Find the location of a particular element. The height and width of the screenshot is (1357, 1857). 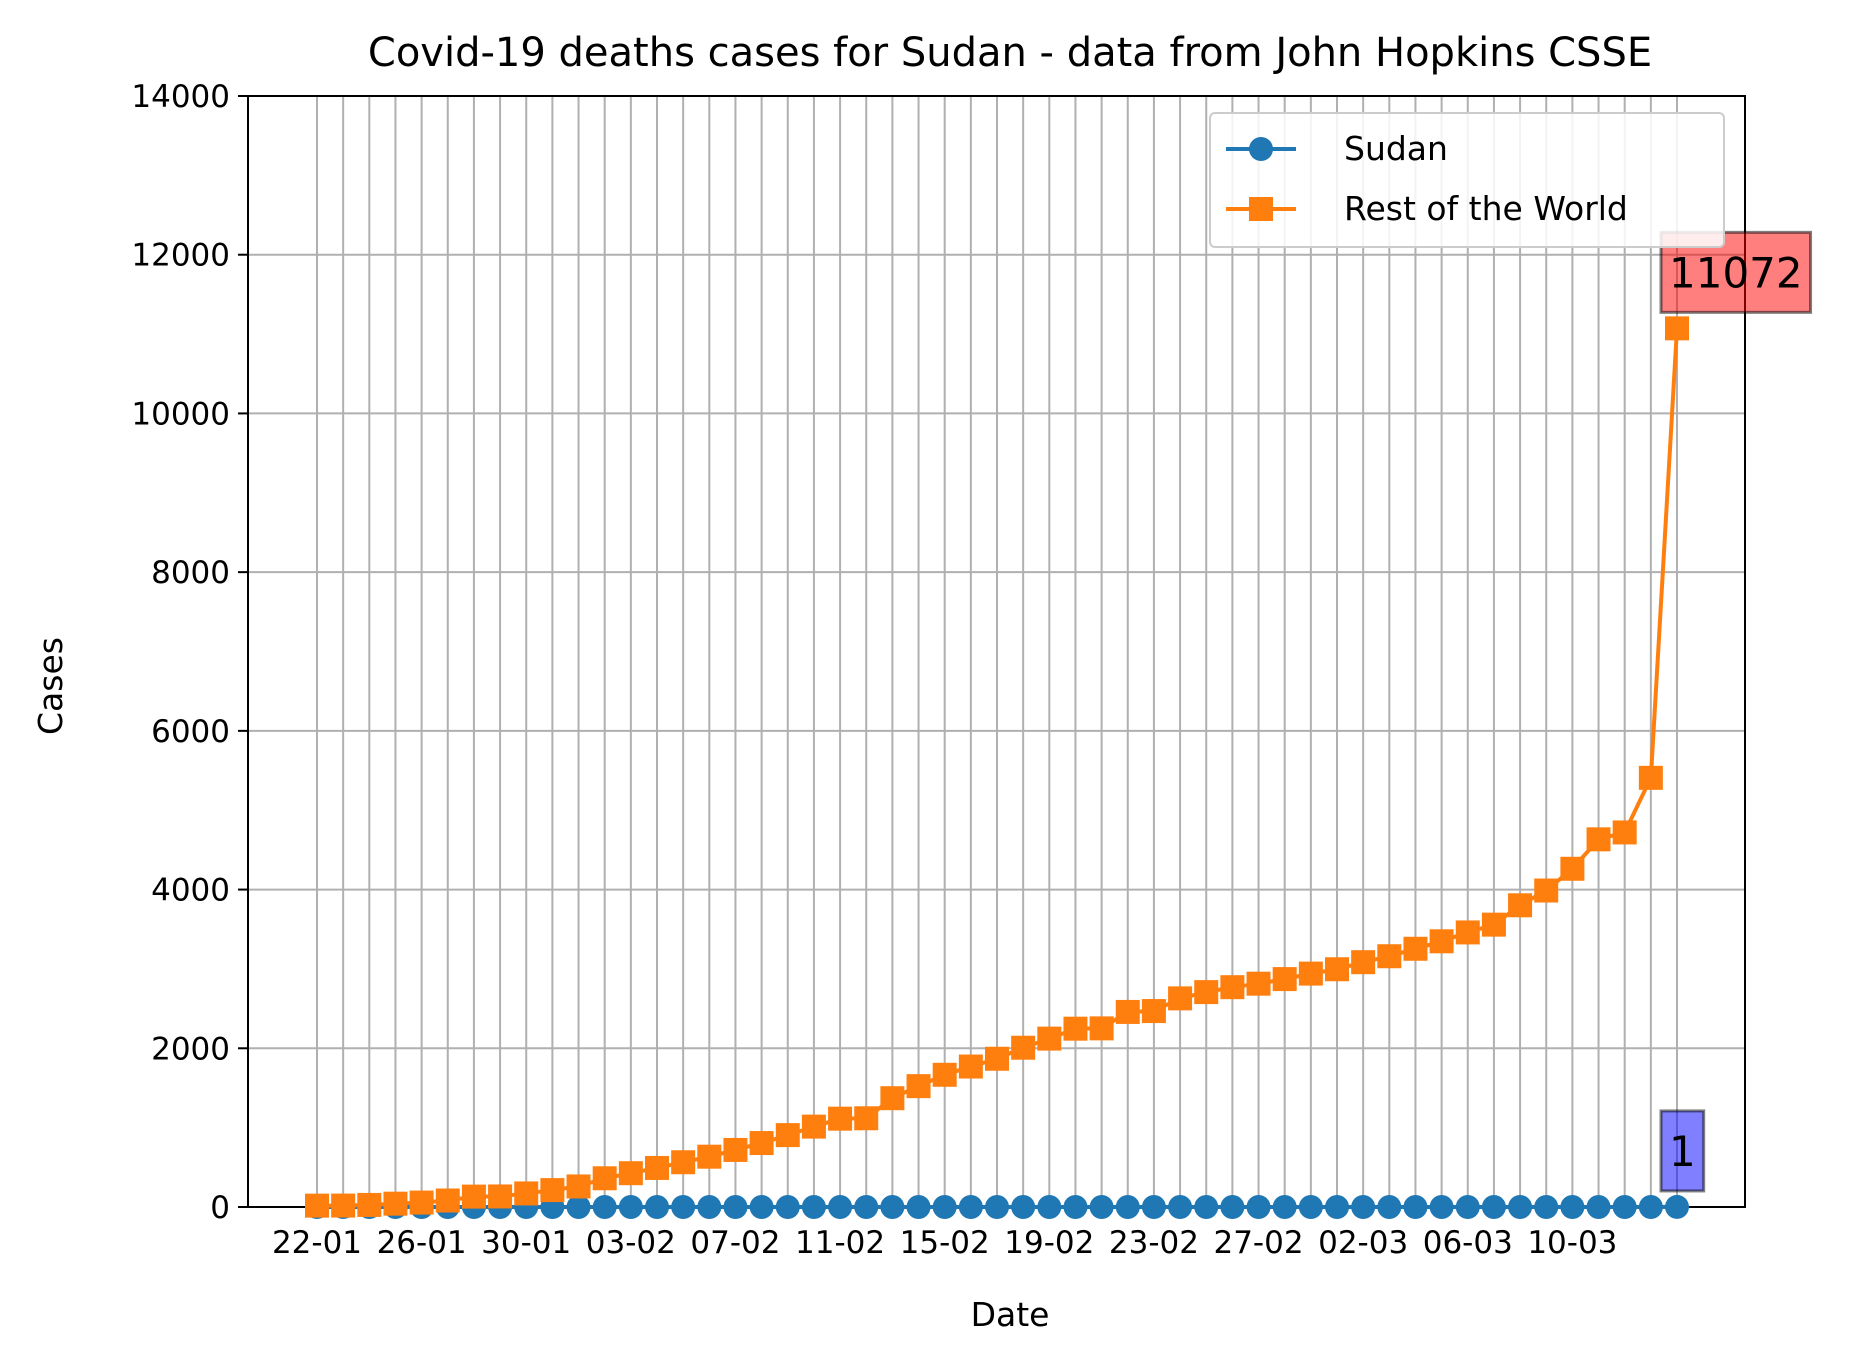

y-tick-label: 10000 is located at coordinates (180, 414).